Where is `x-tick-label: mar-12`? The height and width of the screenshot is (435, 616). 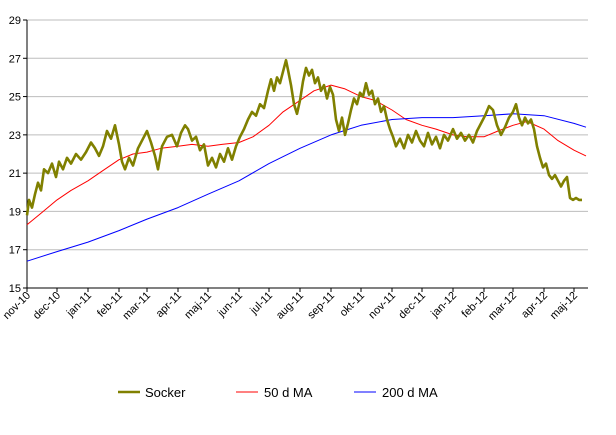 x-tick-label: mar-12 is located at coordinates (502, 306).